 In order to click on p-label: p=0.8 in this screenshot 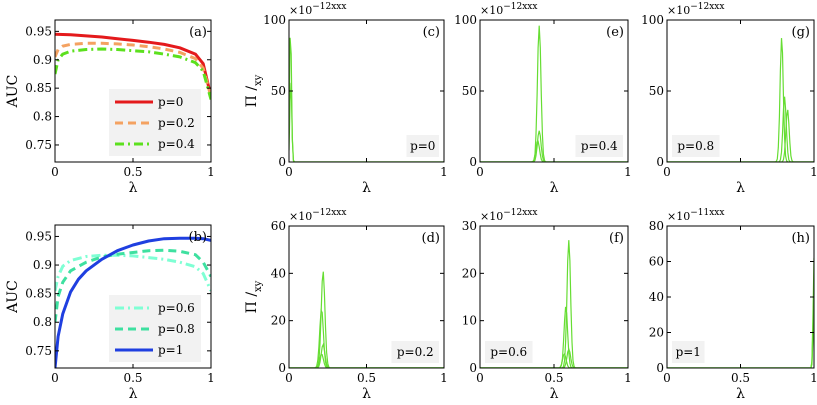, I will do `click(695, 146)`.